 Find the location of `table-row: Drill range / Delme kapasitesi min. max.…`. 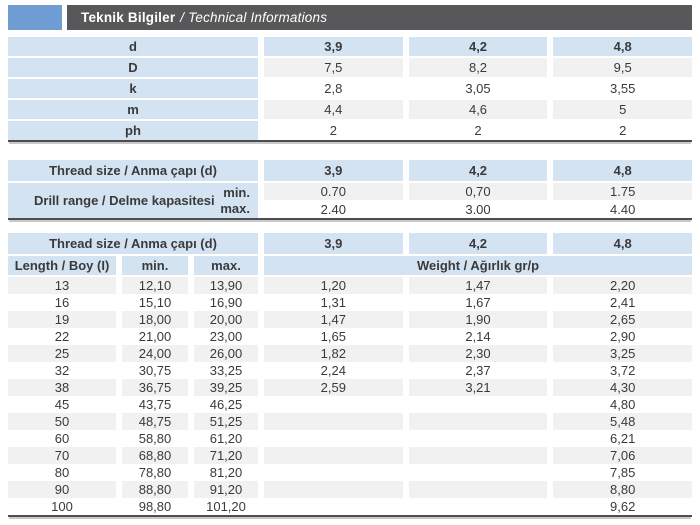

table-row: Drill range / Delme kapasitesi min. max.… is located at coordinates (350, 200).